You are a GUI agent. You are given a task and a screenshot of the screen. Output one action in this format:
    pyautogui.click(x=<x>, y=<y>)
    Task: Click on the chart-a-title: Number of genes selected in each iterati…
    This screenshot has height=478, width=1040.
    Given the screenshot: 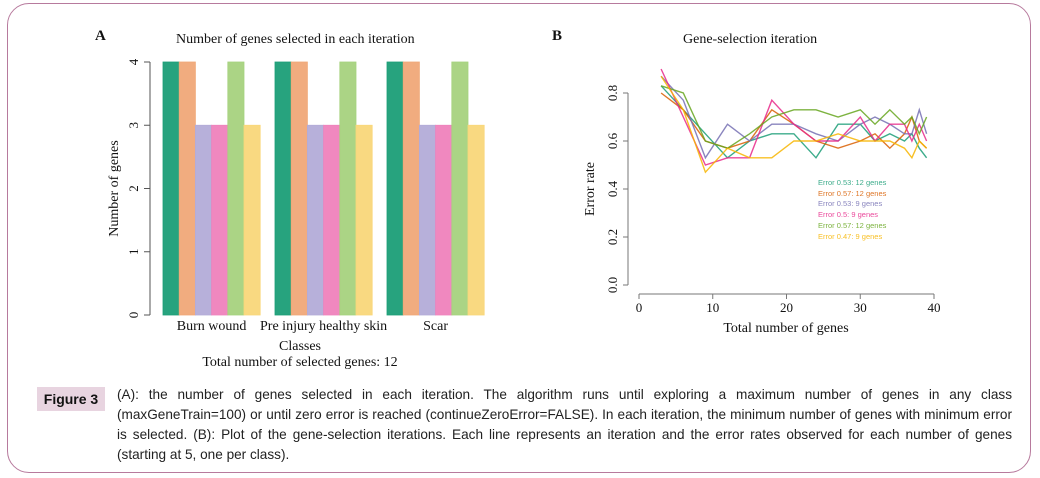 What is the action you would take?
    pyautogui.click(x=295, y=39)
    